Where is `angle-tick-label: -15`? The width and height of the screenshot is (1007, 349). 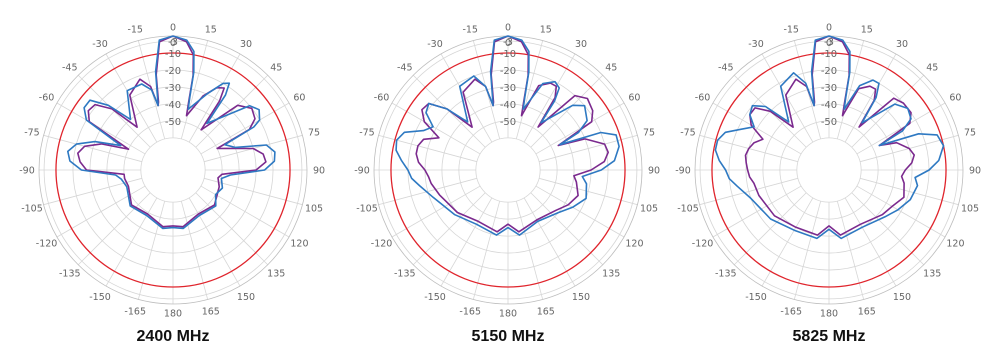
angle-tick-label: -15 is located at coordinates (135, 29).